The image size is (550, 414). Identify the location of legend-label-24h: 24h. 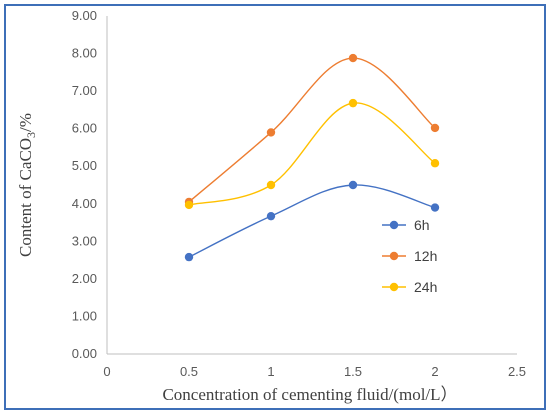
(425, 287).